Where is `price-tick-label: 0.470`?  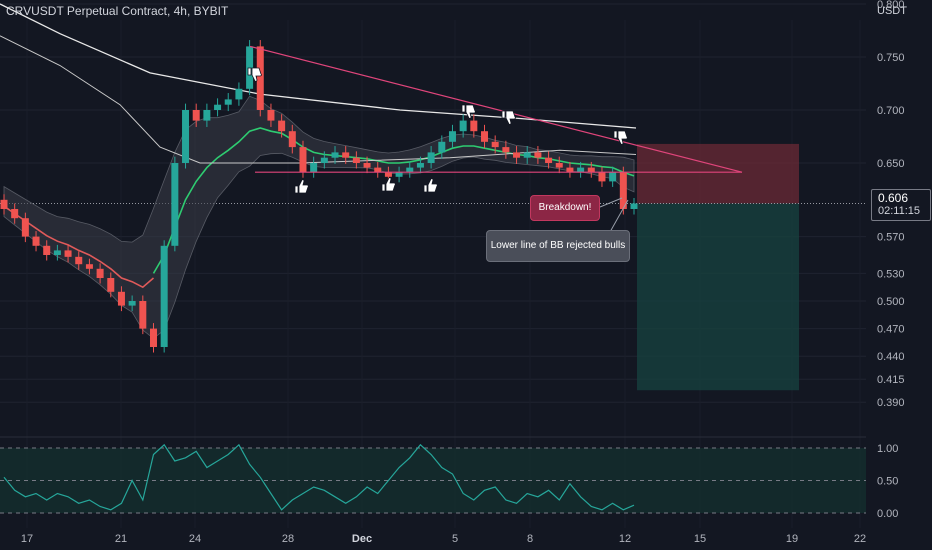 price-tick-label: 0.470 is located at coordinates (891, 330).